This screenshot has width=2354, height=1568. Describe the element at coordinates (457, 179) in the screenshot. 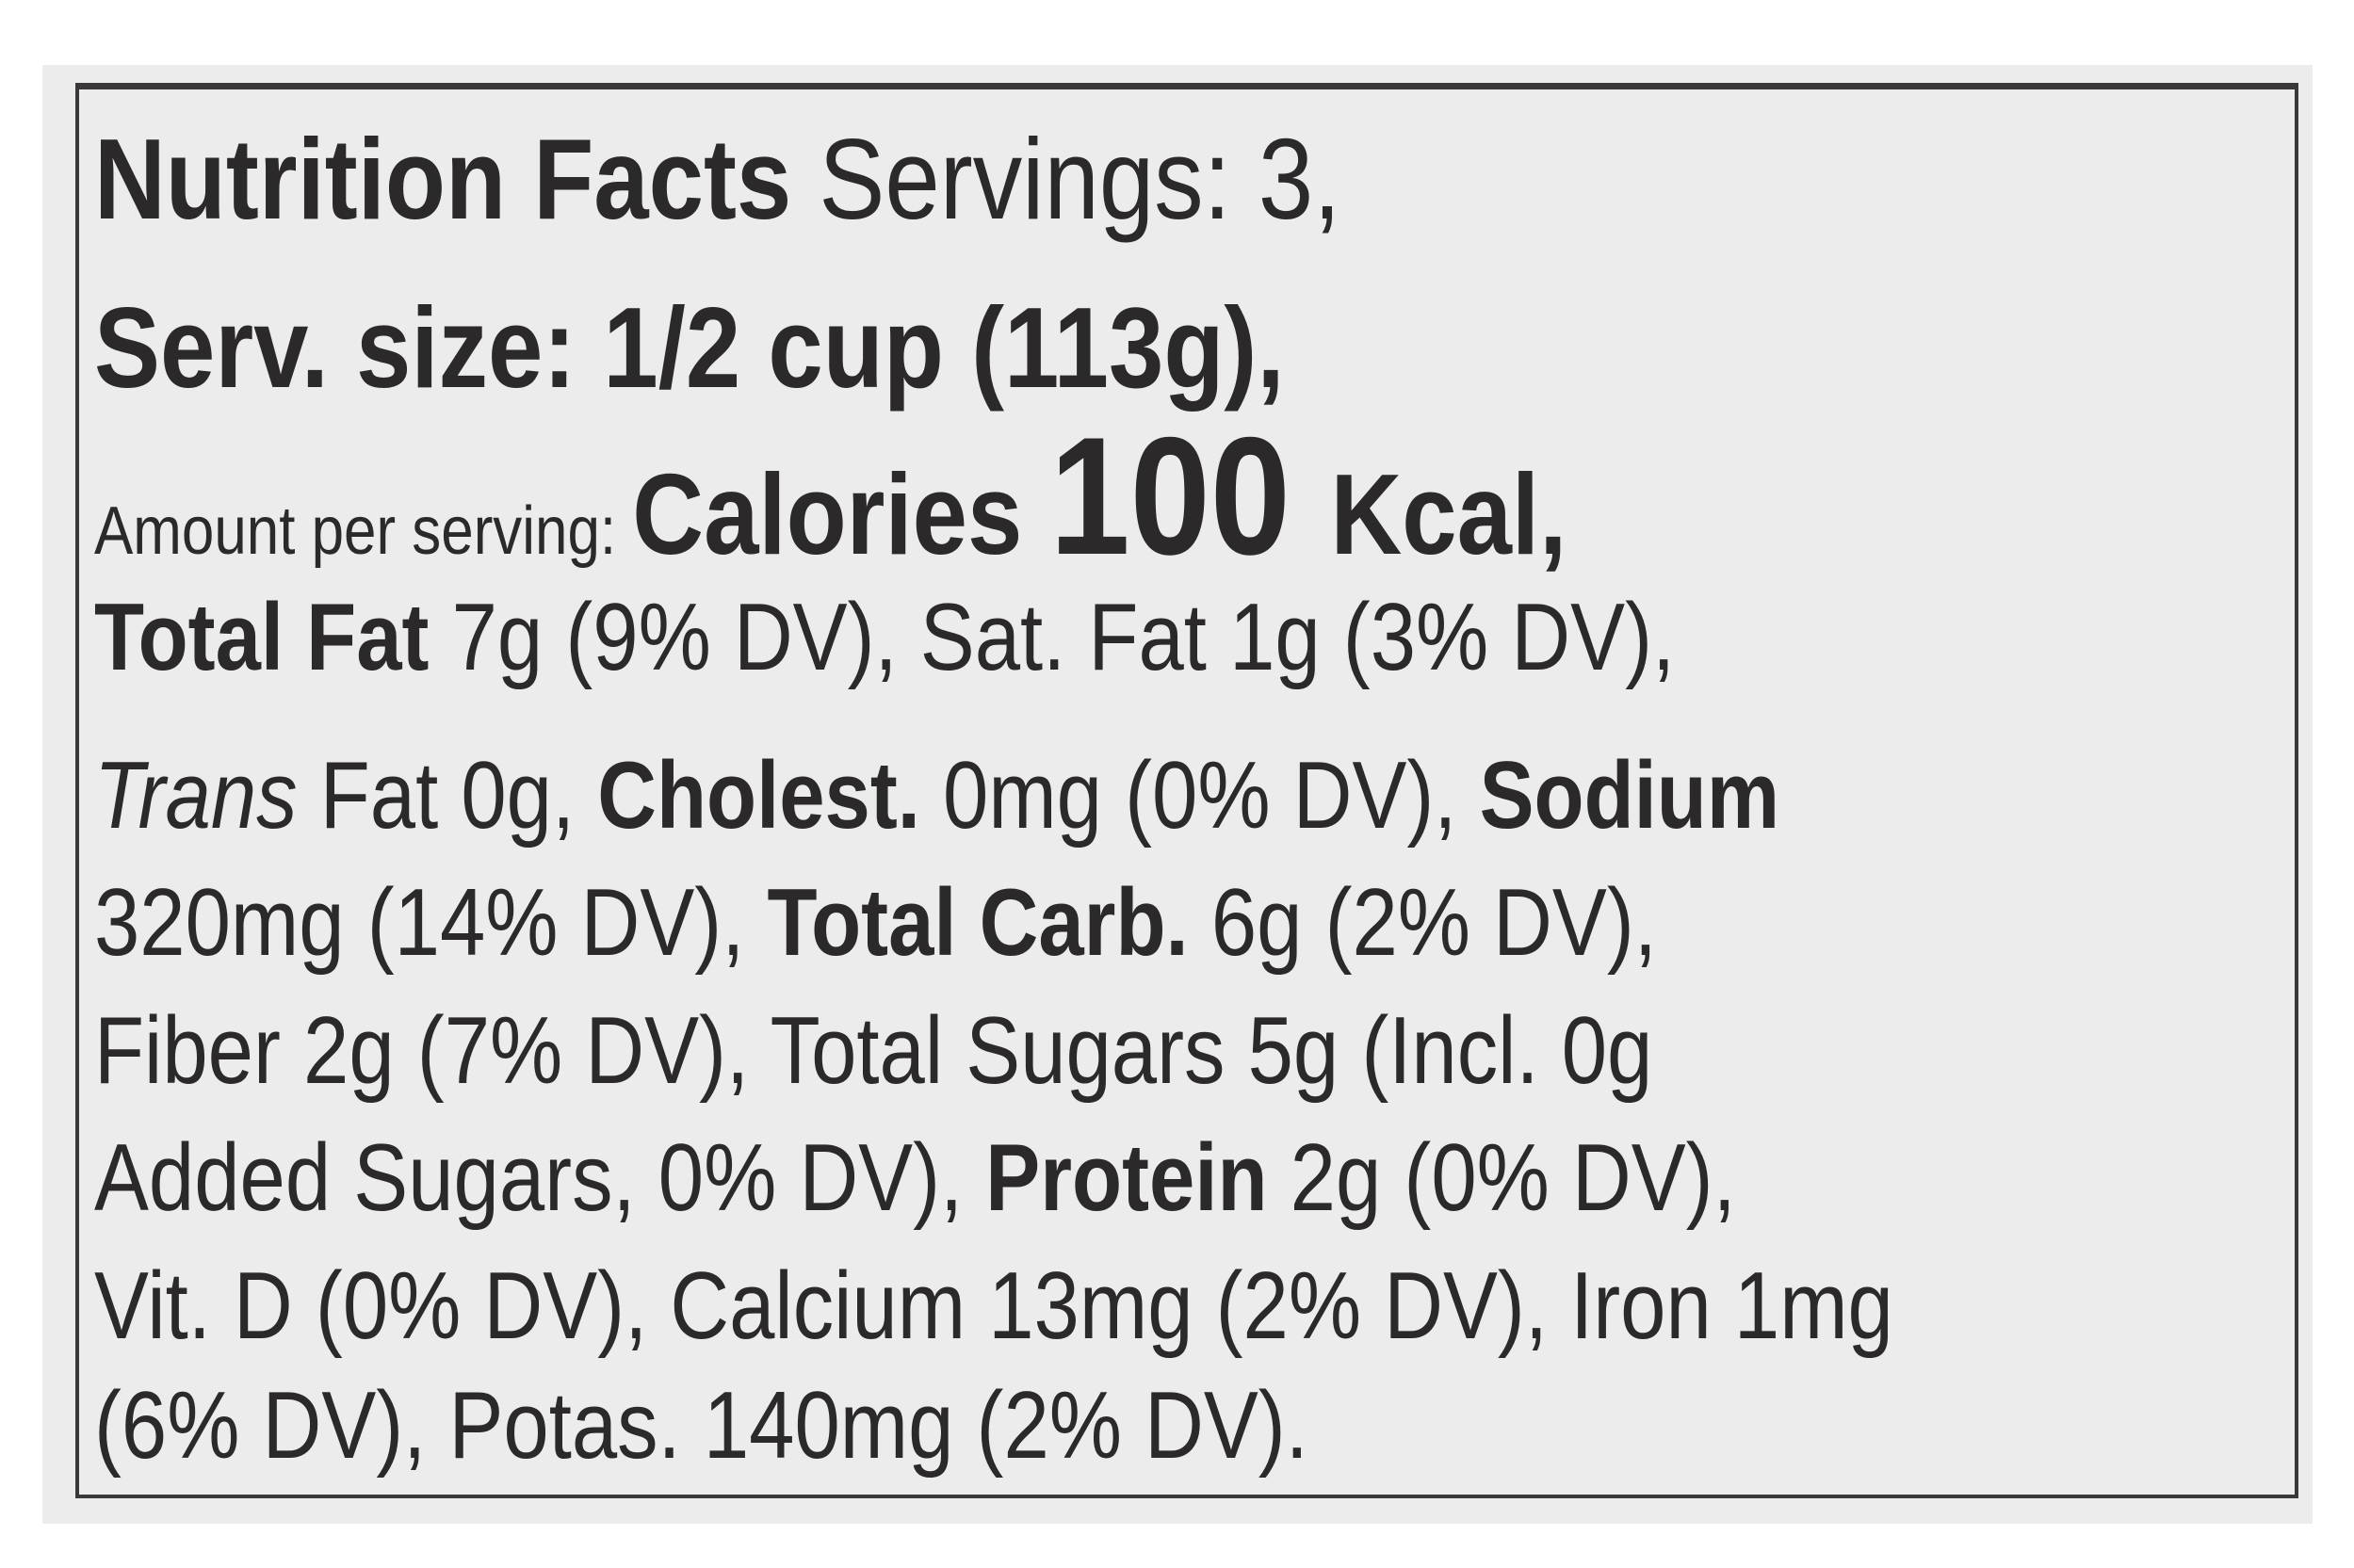

I see `label-text-segment: Nutrition Facts` at that location.